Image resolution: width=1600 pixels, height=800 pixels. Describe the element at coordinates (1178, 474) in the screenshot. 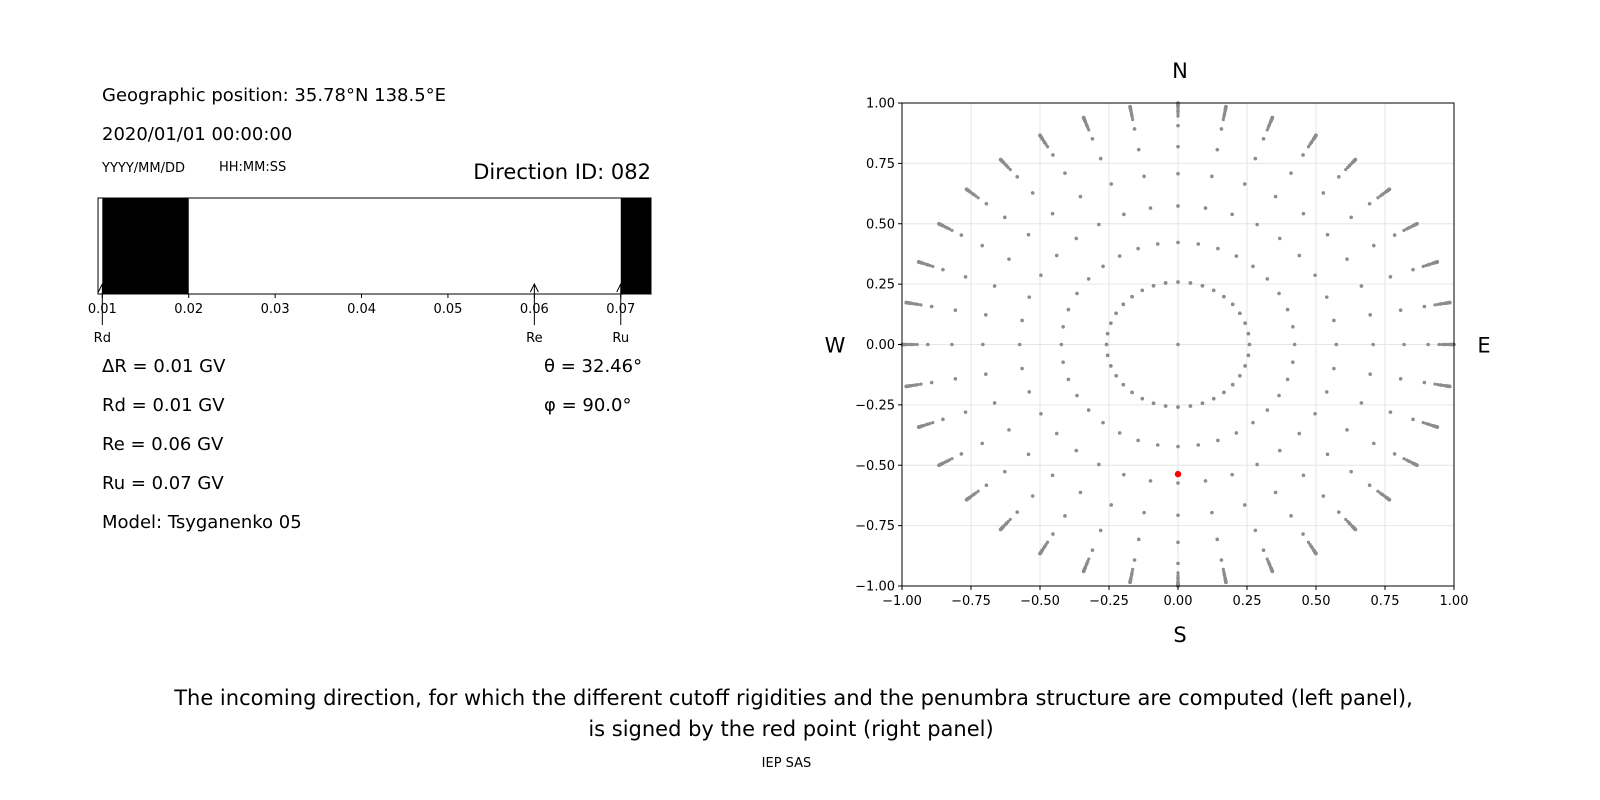

I see `selected-direction-point` at that location.